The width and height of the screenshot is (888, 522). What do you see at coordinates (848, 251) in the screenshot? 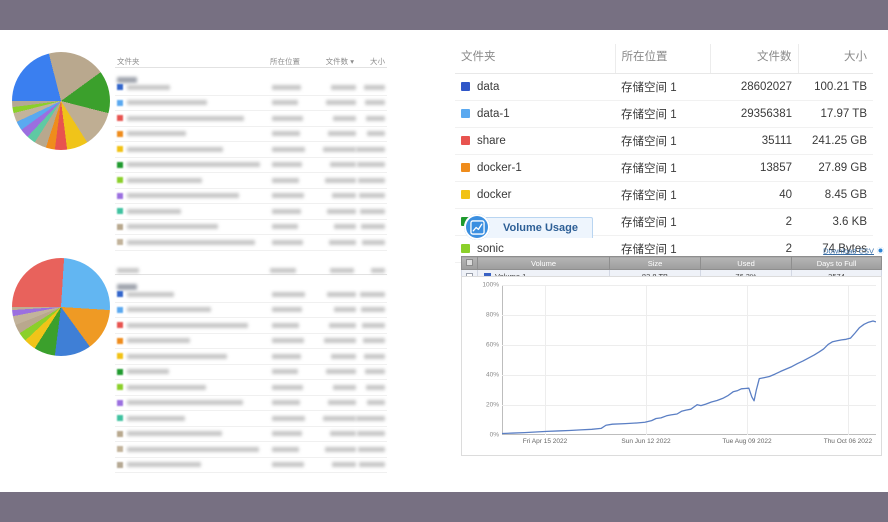
I see `download-csv-link: Download CSV` at bounding box center [848, 251].